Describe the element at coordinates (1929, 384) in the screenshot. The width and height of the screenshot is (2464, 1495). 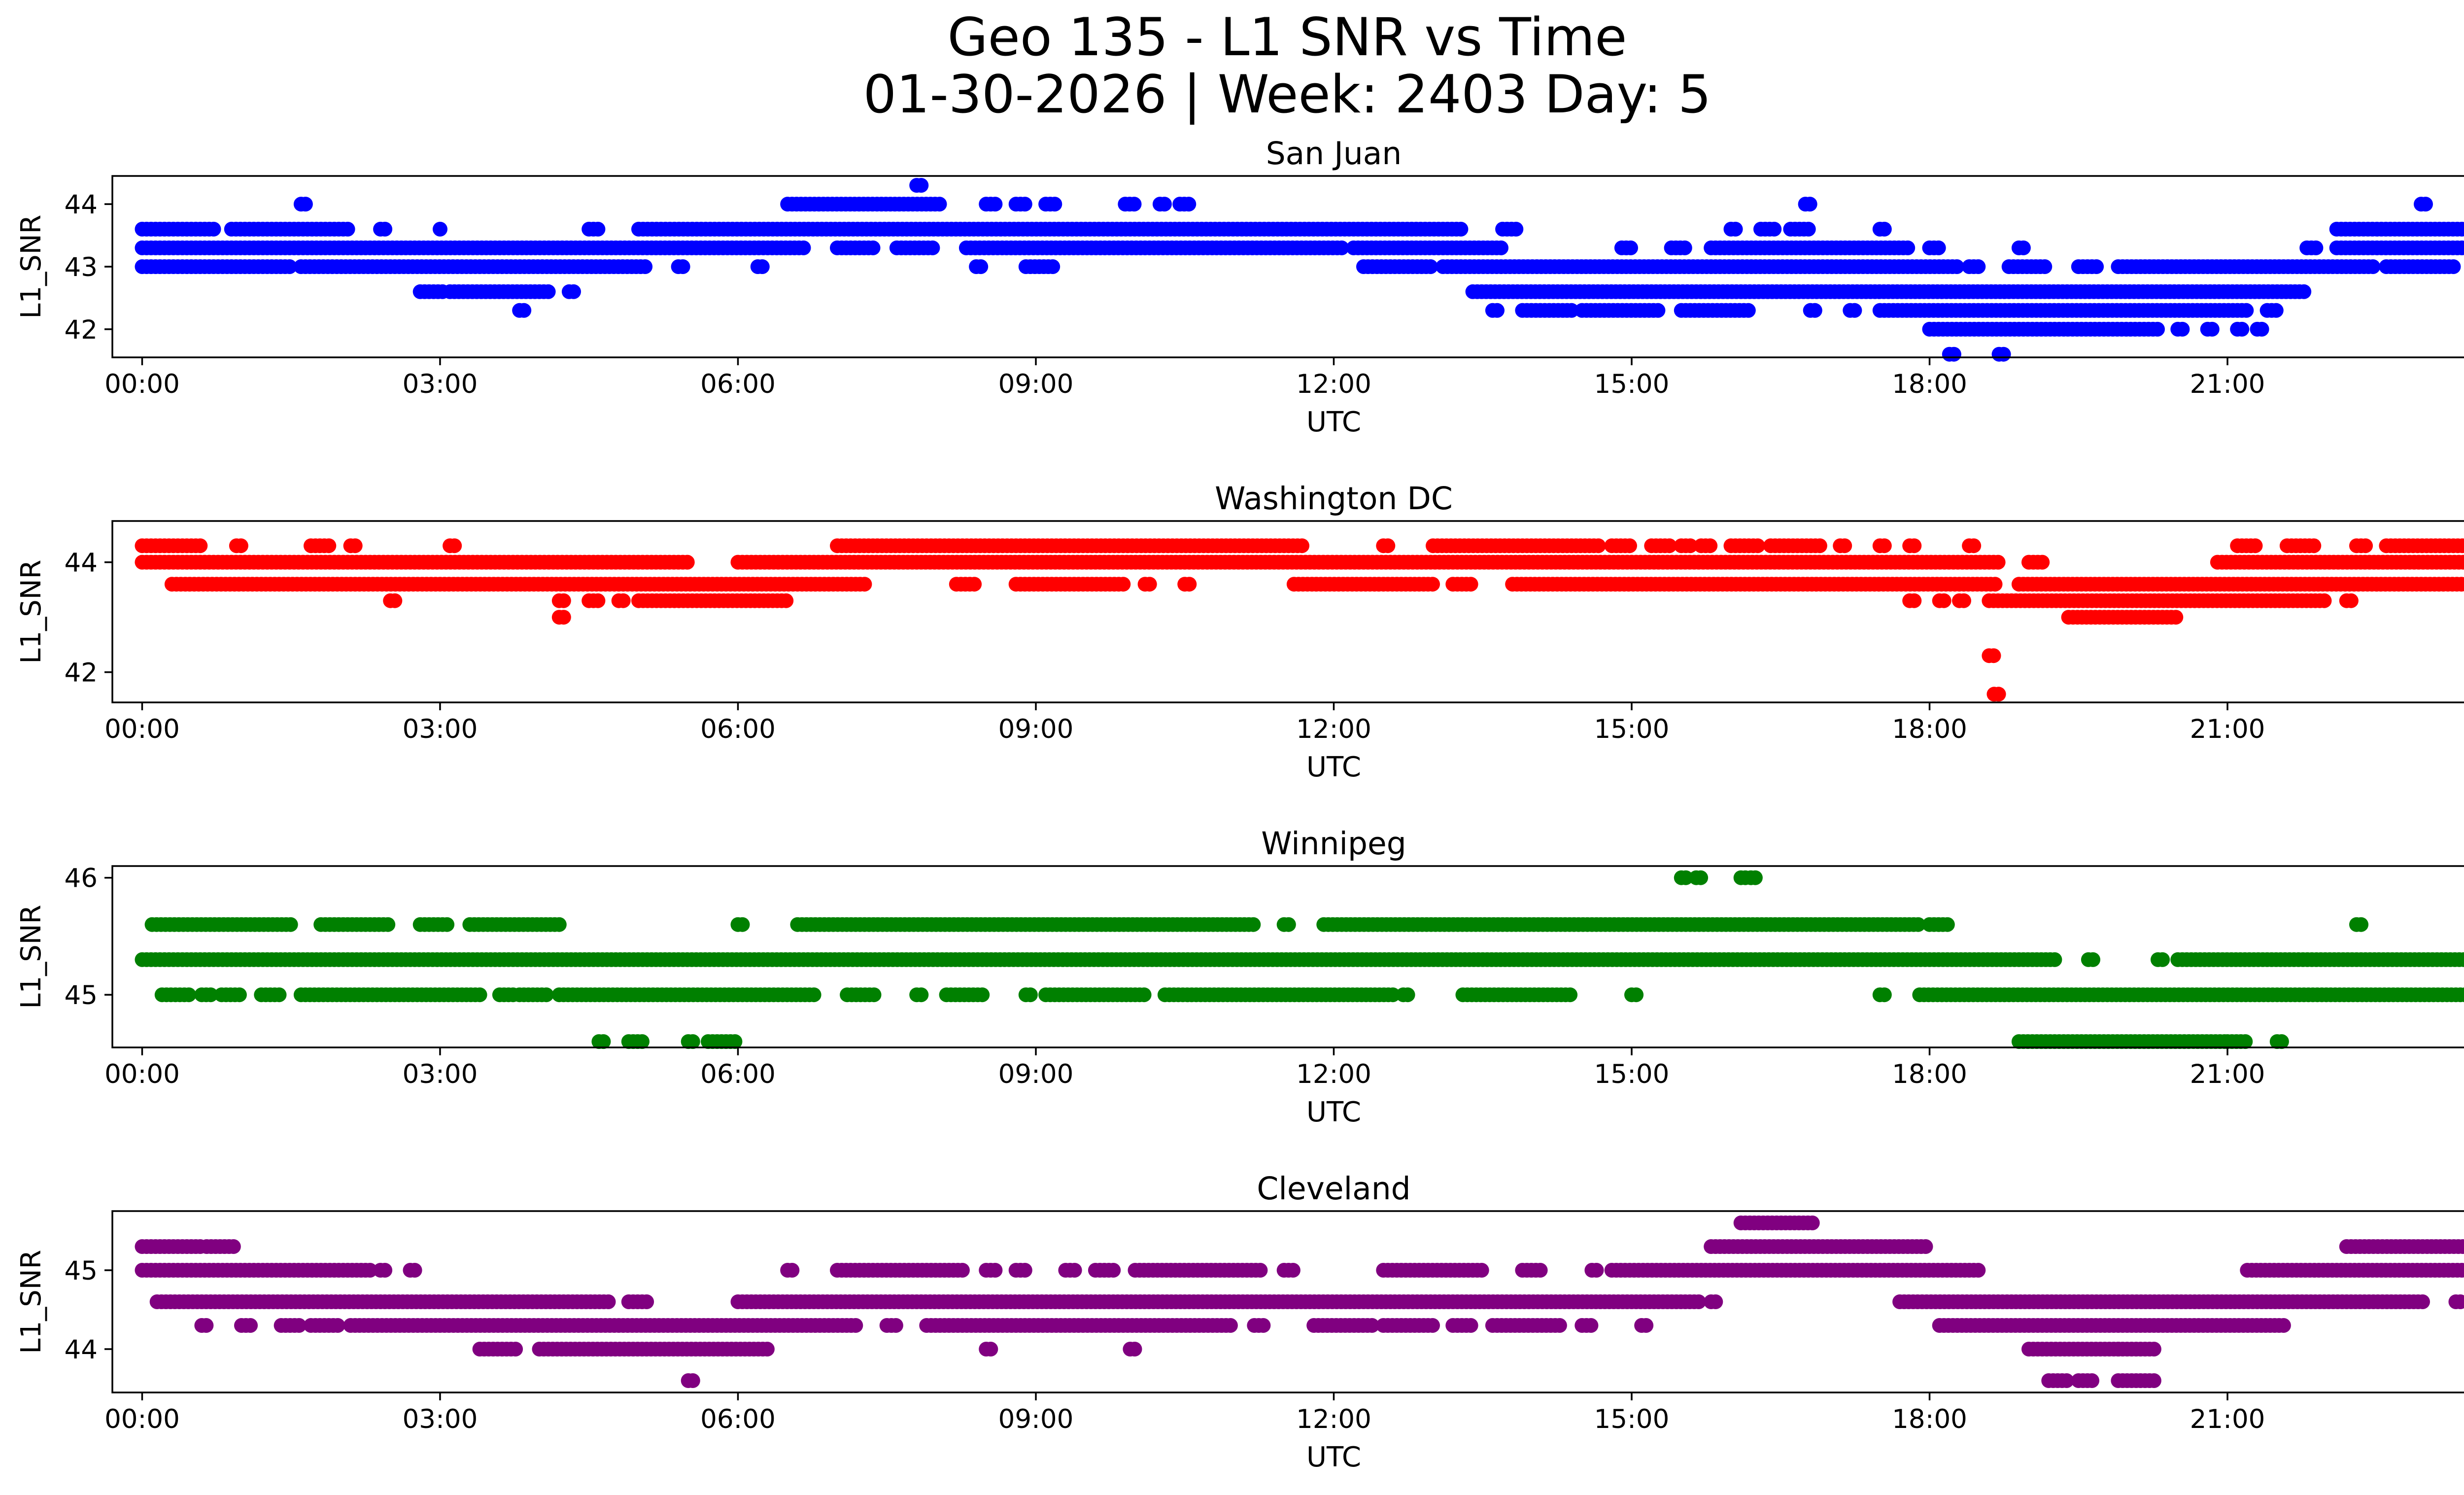
I see `x-tick-label: 18:00` at that location.